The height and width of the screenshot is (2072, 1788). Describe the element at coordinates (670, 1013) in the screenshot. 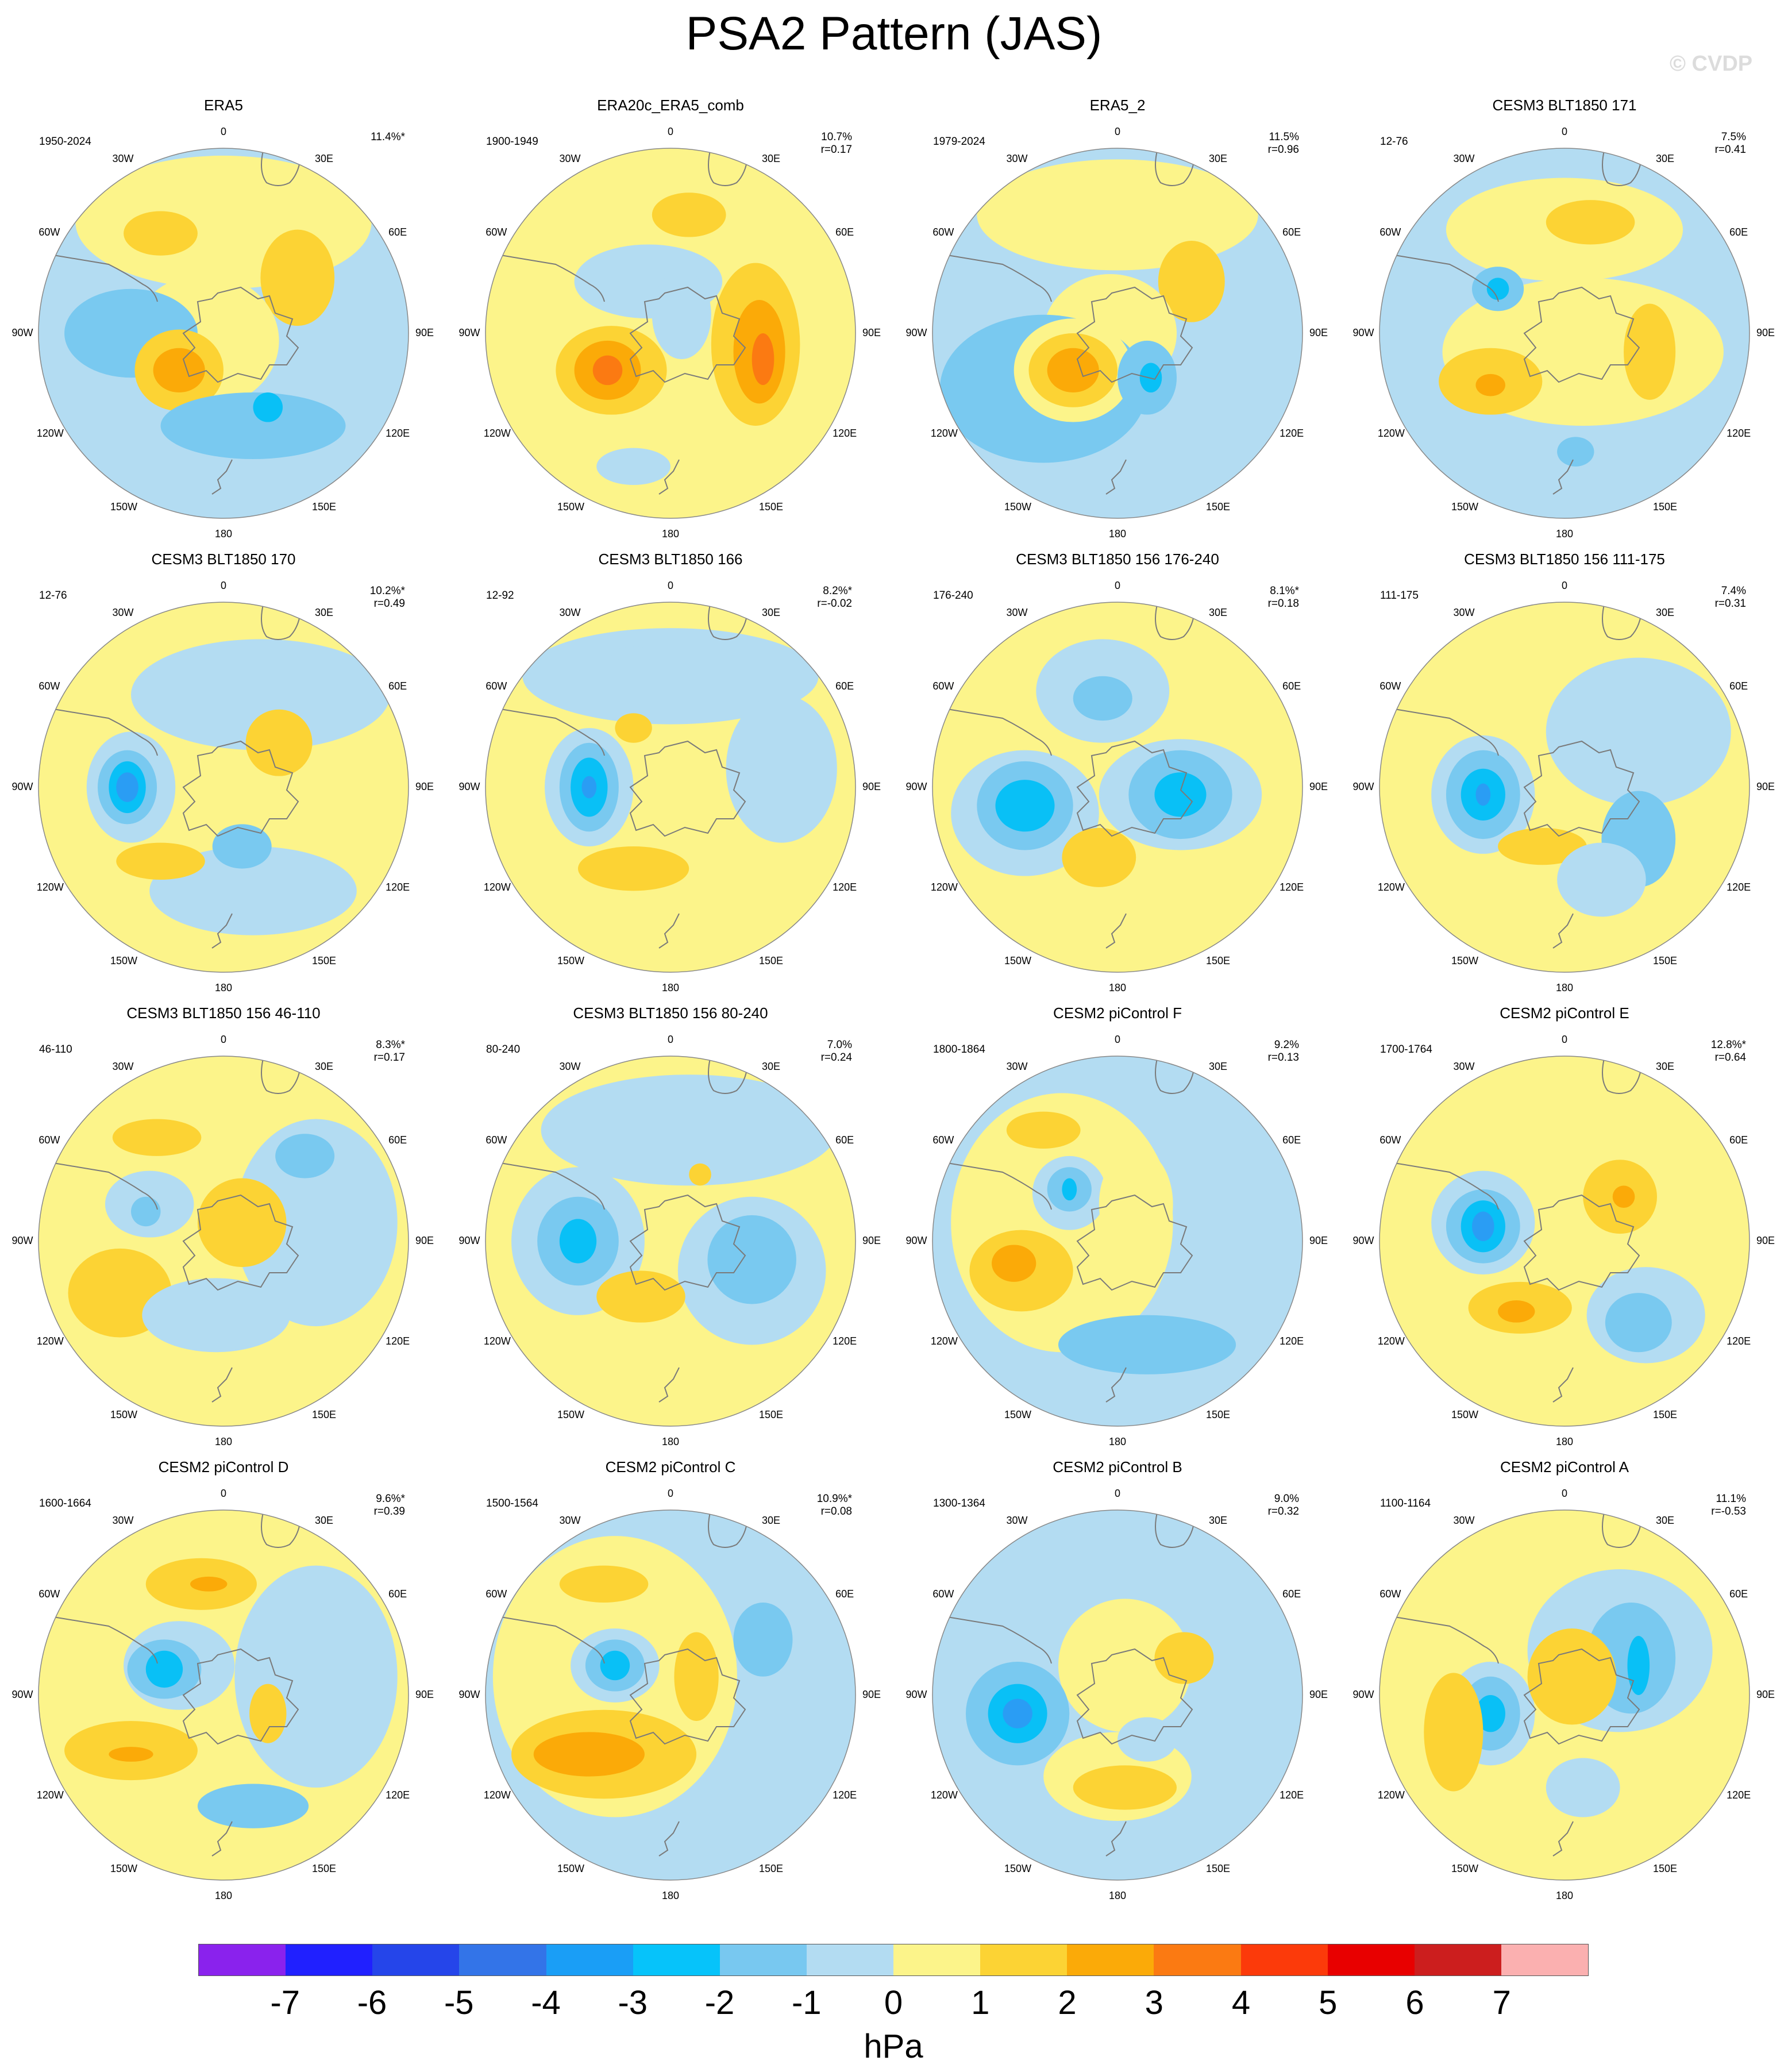

I see `panel-title: CESM3 BLT1850 156 80-240` at that location.